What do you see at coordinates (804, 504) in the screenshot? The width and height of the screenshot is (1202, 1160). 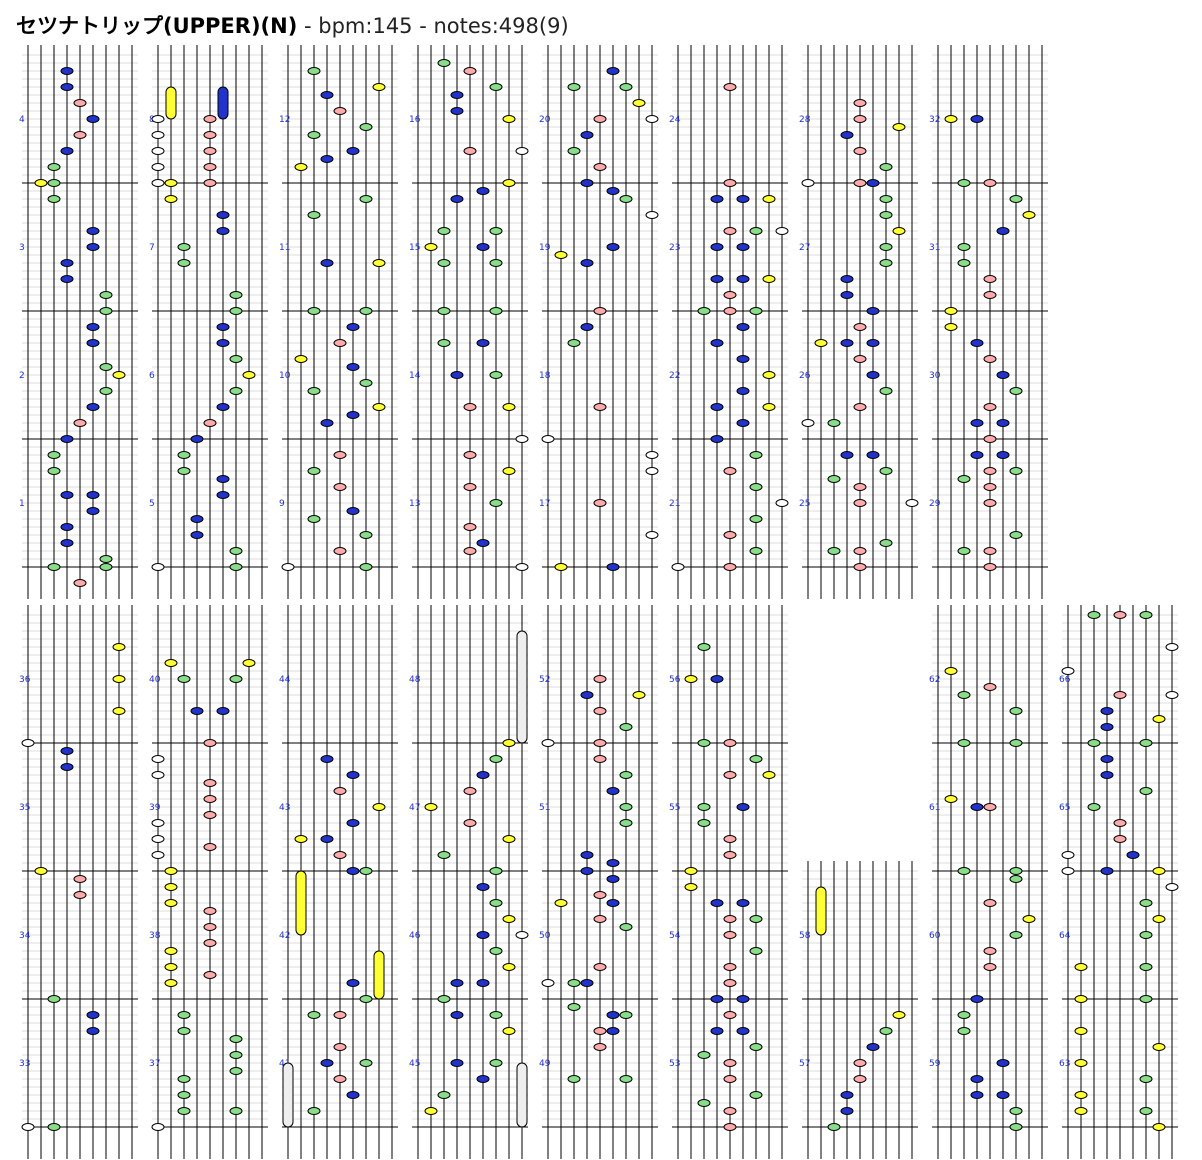 I see `bar-number: 25` at bounding box center [804, 504].